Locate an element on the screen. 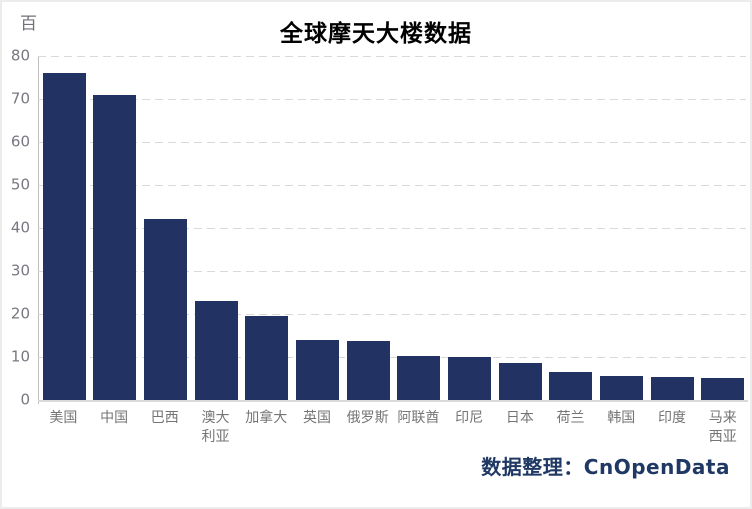  x-tick-label-5: 英国 is located at coordinates (316, 418).